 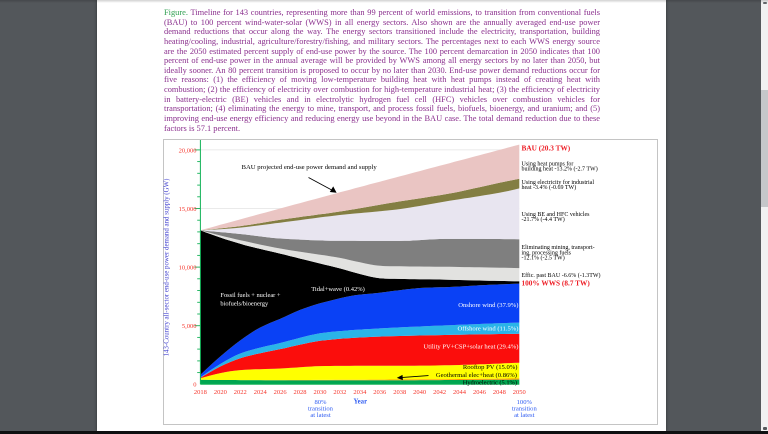 I want to click on svg-text: building heat -13.2% (-2.7 TW), so click(x=560, y=169).